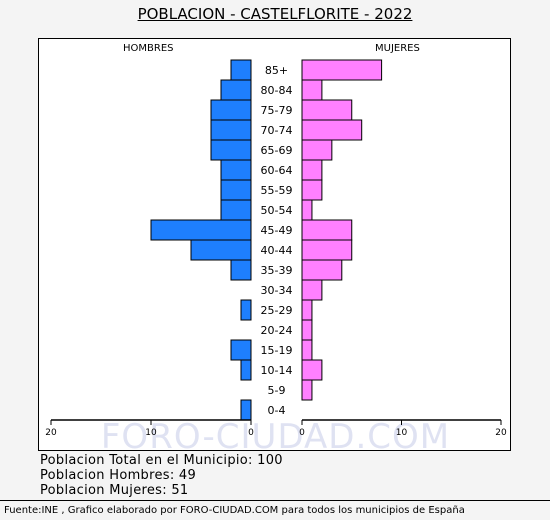  Describe the element at coordinates (118, 475) in the screenshot. I see `summary-men: Poblacion Hombres: 49` at that location.